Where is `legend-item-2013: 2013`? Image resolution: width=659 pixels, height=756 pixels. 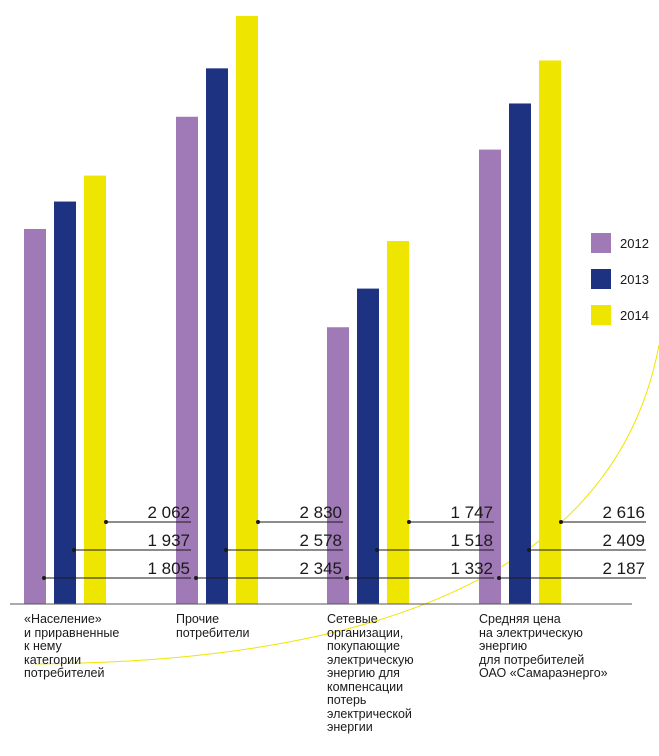
legend-item-2013: 2013 is located at coordinates (620, 279).